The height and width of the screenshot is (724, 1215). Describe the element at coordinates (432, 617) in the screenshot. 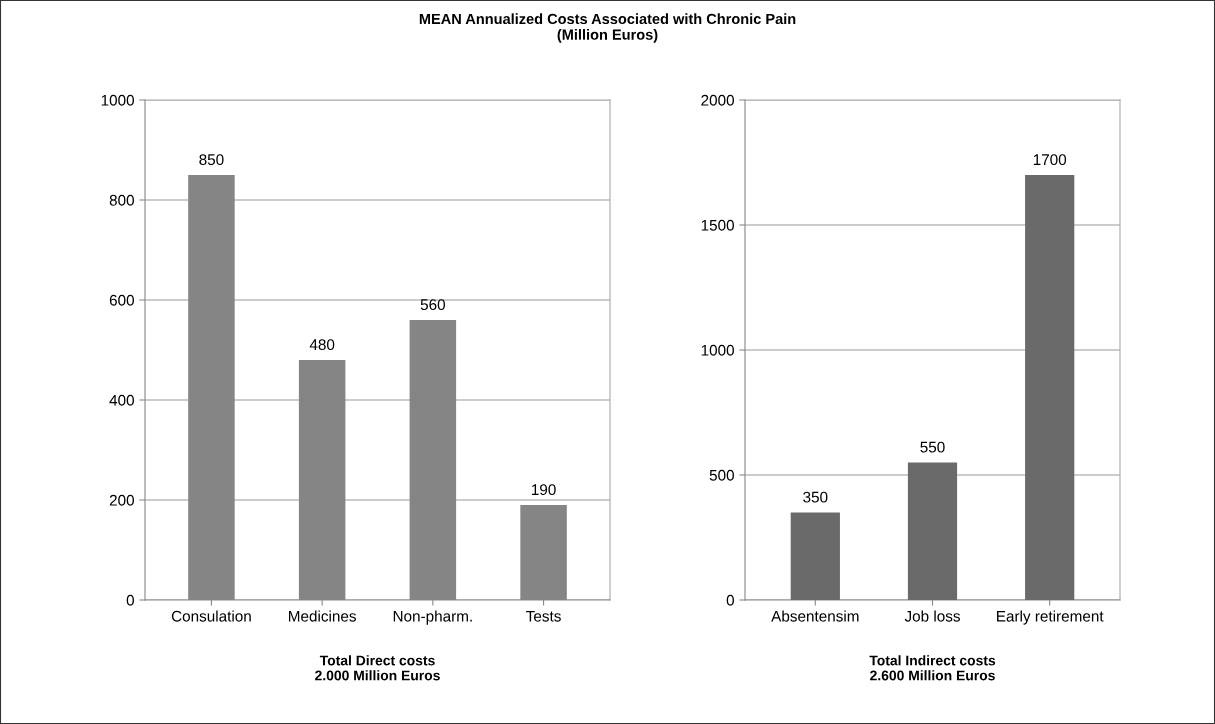

I see `x-tick-label: Non-pharm.` at that location.